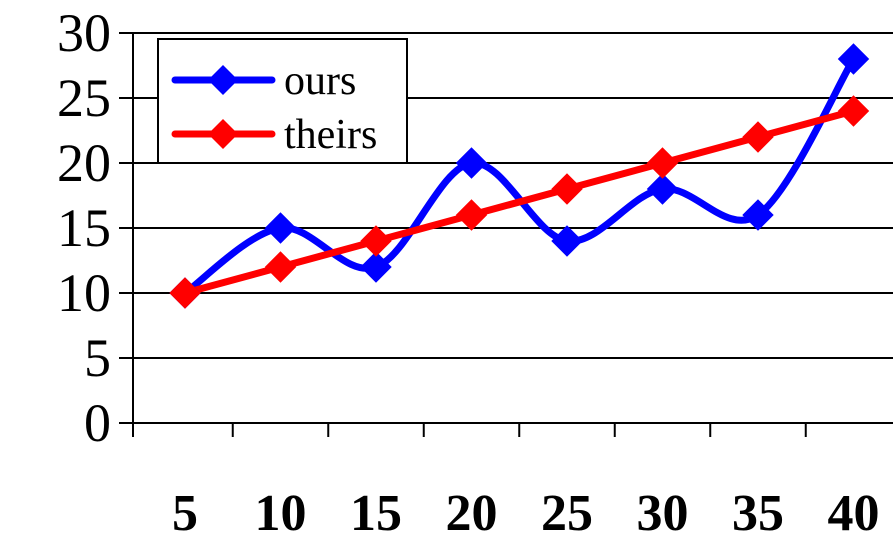 The image size is (893, 533). I want to click on legend: ours theirs, so click(282, 101).